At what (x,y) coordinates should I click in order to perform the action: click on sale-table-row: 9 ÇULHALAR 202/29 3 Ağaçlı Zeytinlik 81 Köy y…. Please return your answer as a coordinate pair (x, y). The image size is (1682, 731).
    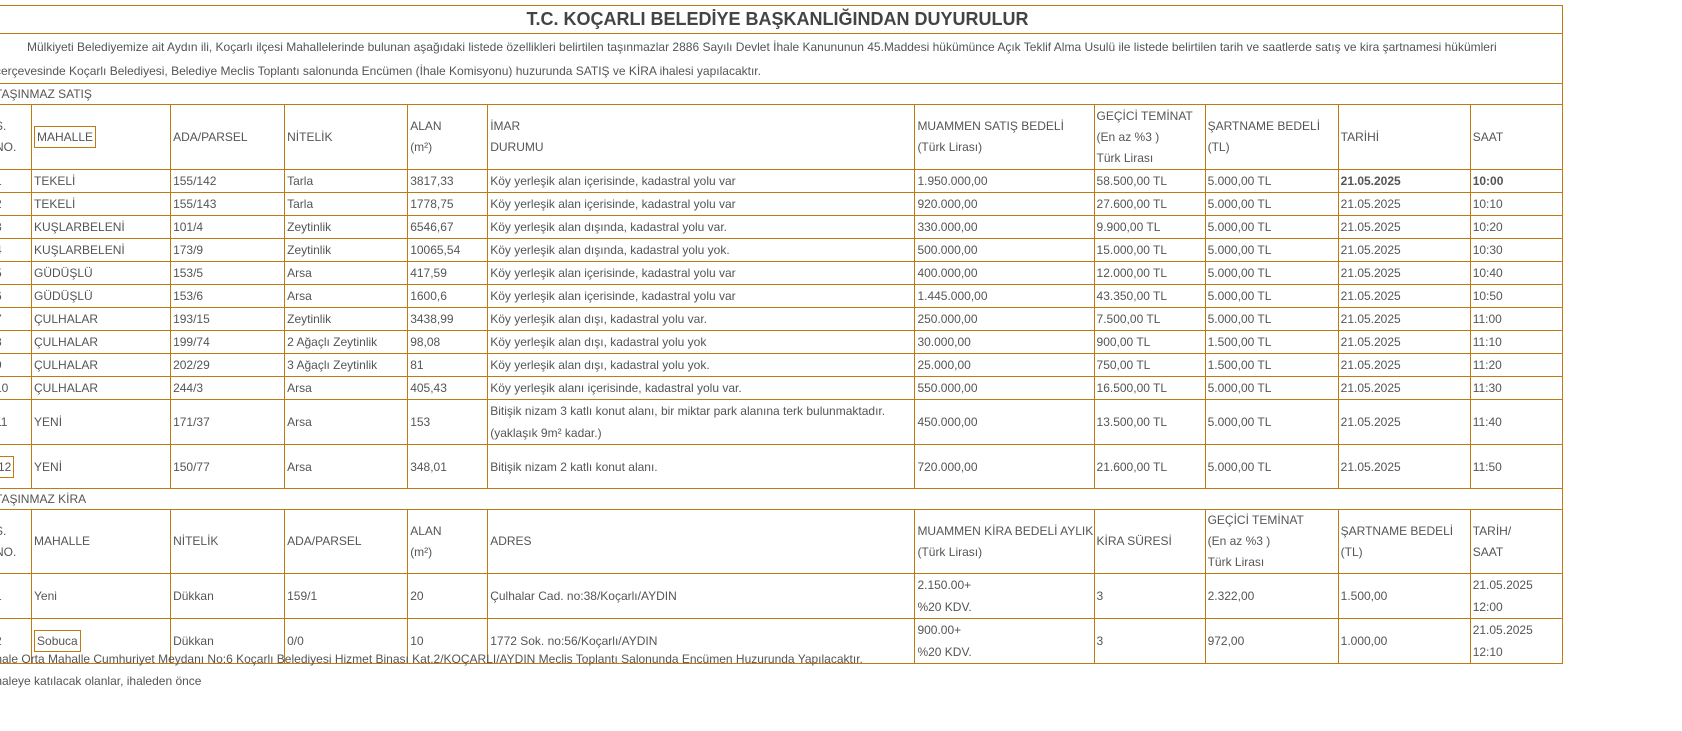
    Looking at the image, I should click on (782, 365).